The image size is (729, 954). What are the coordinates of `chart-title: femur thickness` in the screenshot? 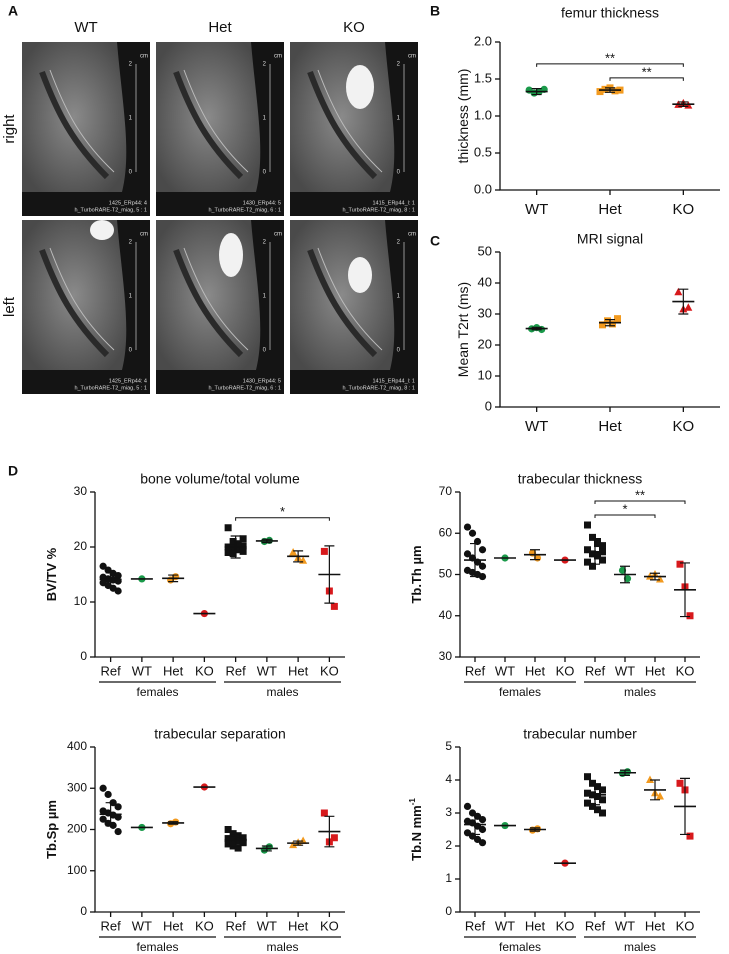 It's located at (610, 13).